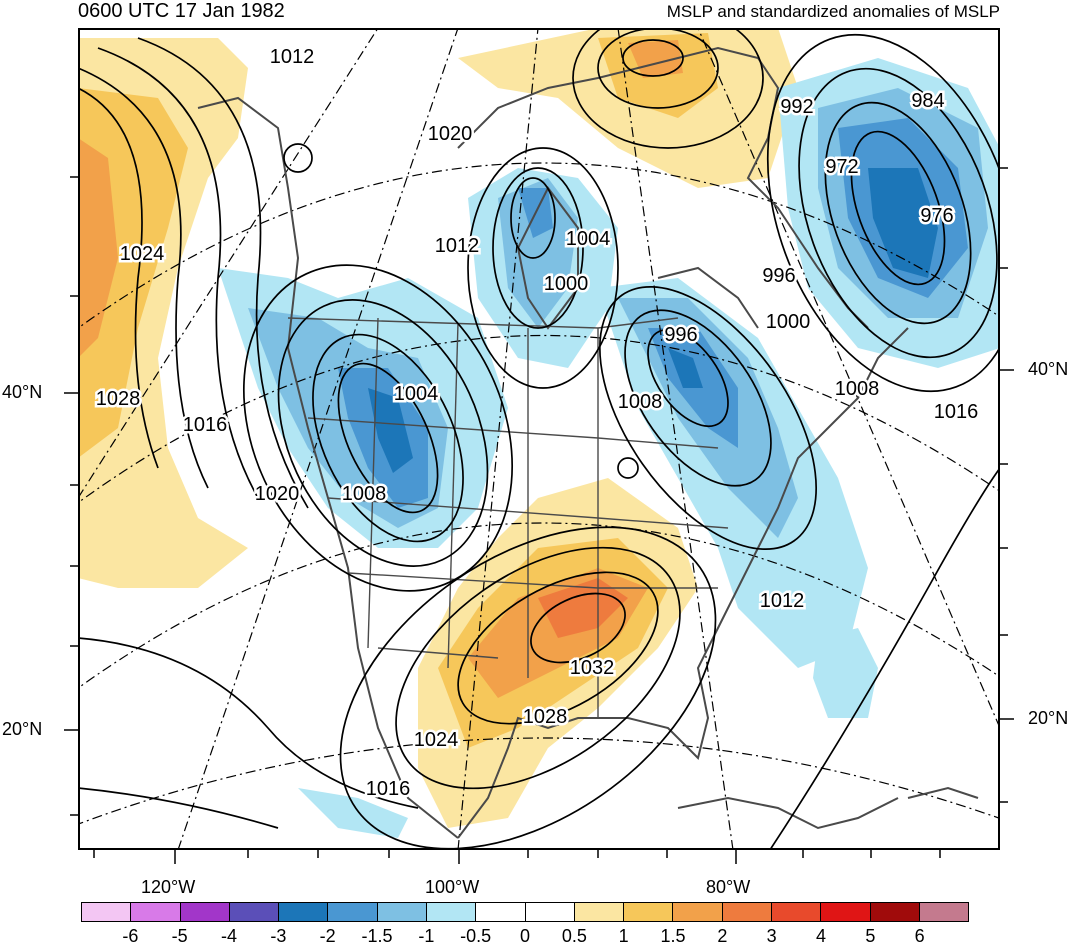  What do you see at coordinates (377, 936) in the screenshot?
I see `colorbar-label: -1.5` at bounding box center [377, 936].